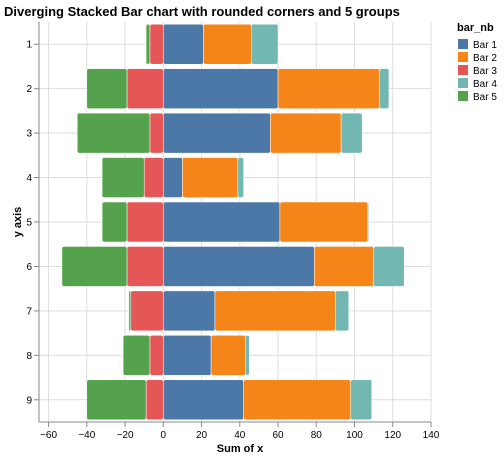 The width and height of the screenshot is (504, 459). What do you see at coordinates (125, 435) in the screenshot?
I see `x-tick-label: −20` at bounding box center [125, 435].